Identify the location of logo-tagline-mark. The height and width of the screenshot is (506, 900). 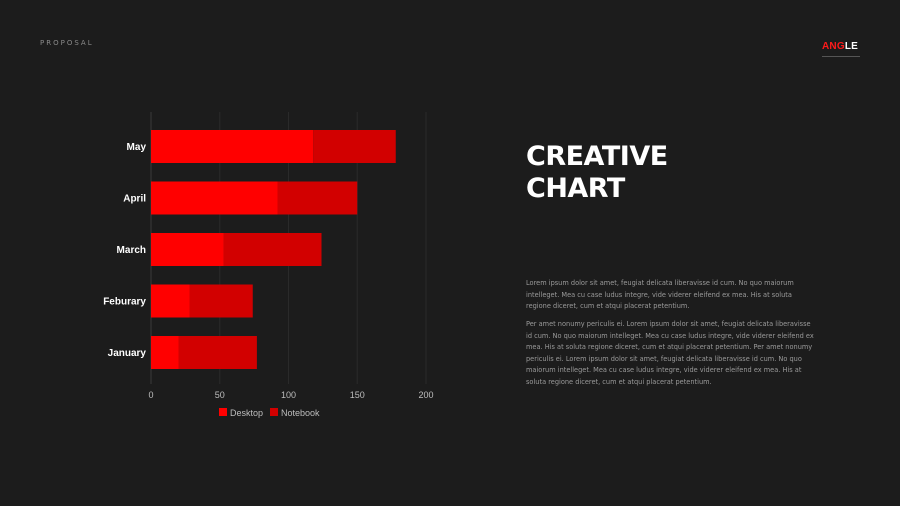
(841, 56).